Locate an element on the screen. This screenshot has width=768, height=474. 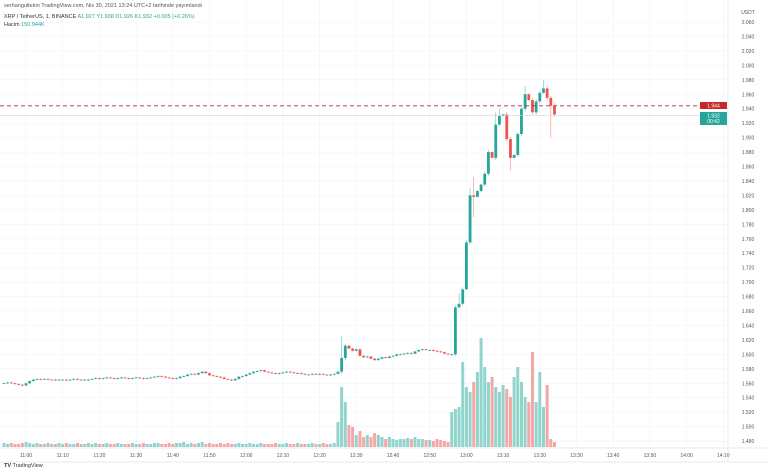
price-tick-label: 1.840 is located at coordinates (748, 182).